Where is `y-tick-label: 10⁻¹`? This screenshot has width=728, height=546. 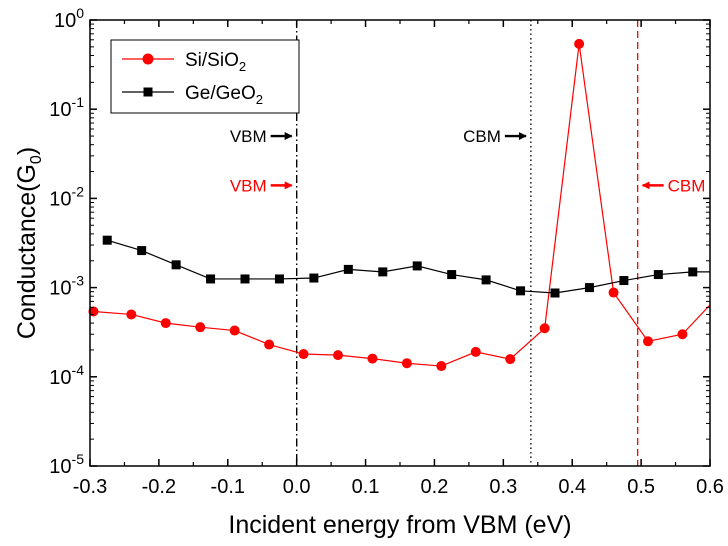 y-tick-label: 10⁻¹ is located at coordinates (66, 107).